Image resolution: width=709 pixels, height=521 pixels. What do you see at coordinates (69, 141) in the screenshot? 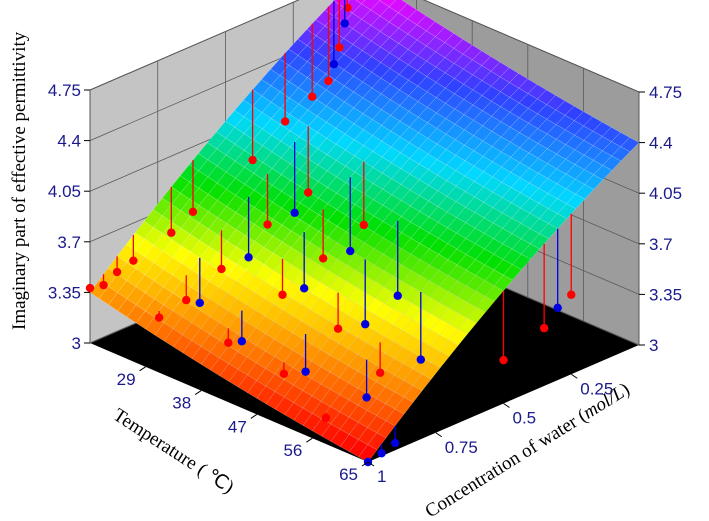
I see `z-tick-label-left: 4.4` at bounding box center [69, 141].